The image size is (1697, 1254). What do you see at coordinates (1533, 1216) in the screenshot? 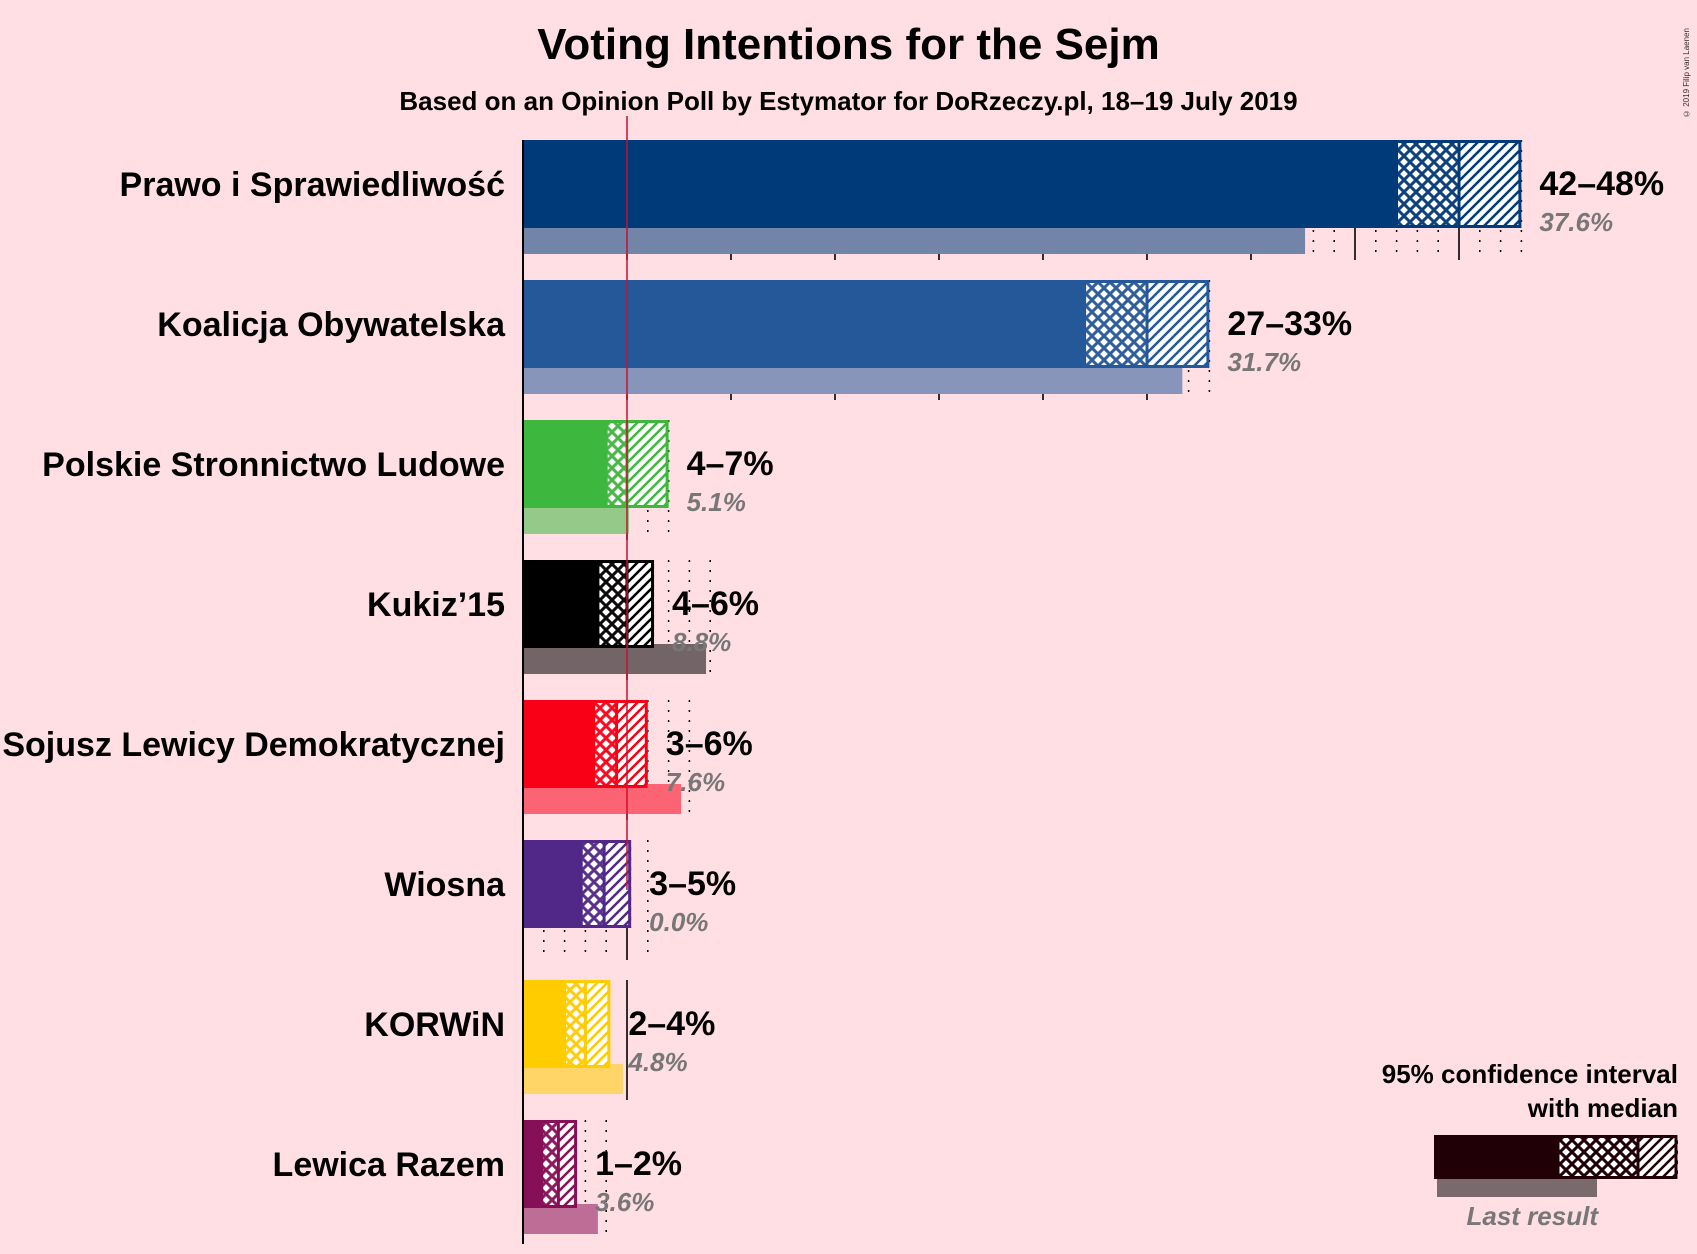
I see `legend-last-result-label: Last result` at bounding box center [1533, 1216].